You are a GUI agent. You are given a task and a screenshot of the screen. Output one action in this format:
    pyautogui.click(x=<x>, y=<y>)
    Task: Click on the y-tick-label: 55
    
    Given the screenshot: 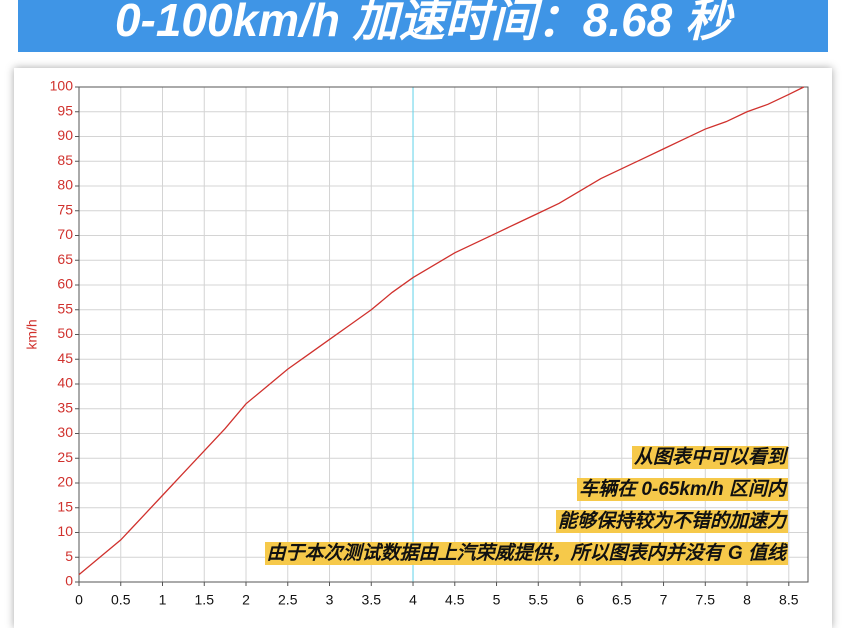 What is the action you would take?
    pyautogui.click(x=65, y=308)
    